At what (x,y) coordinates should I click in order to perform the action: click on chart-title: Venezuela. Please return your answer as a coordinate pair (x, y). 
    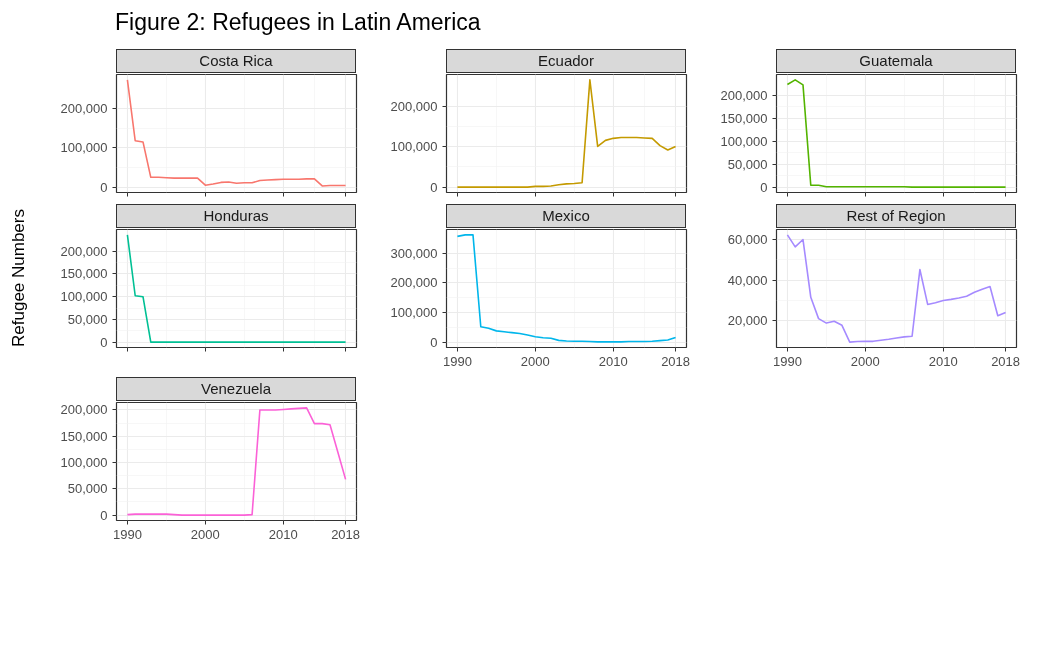
    Looking at the image, I should click on (236, 389).